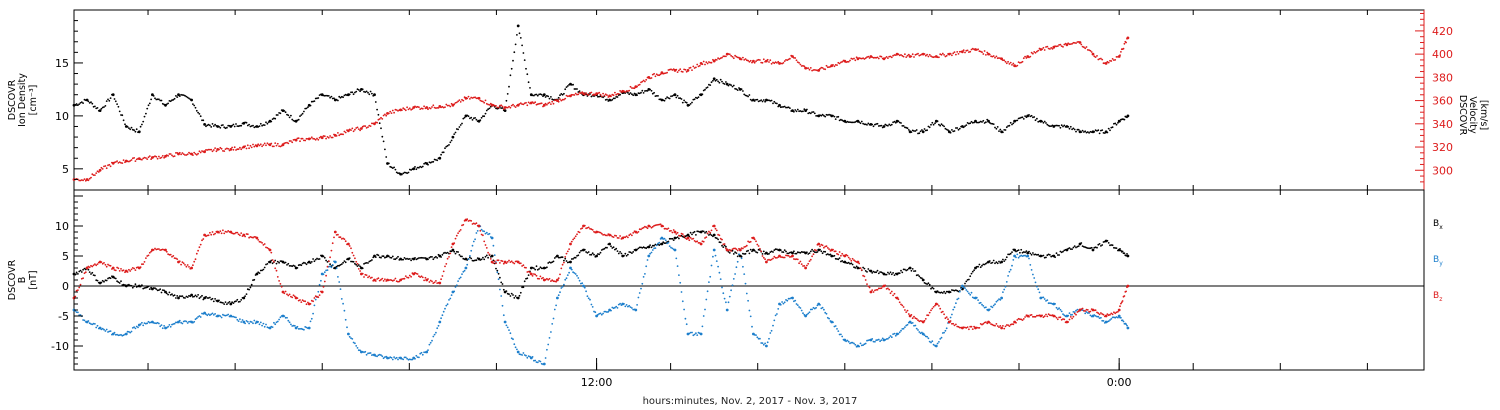 This screenshot has width=1500, height=410. Describe the element at coordinates (557, 280) in the screenshot. I see `bz-point` at that location.